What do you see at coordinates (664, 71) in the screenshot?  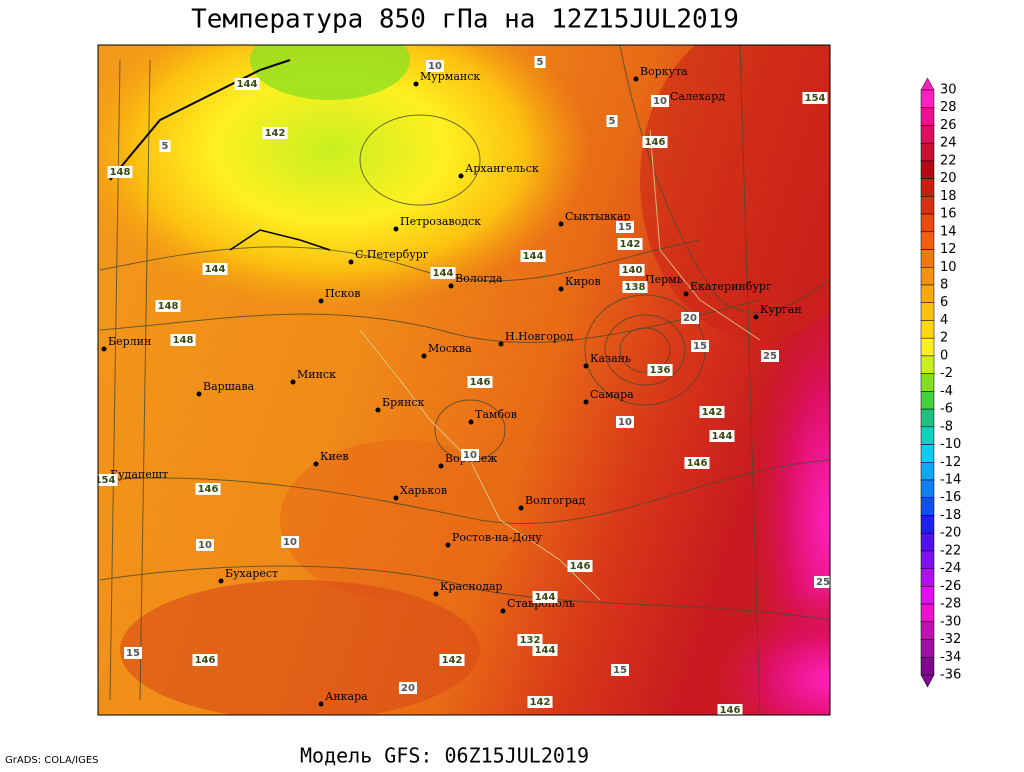 I see `city-label: Воркута` at bounding box center [664, 71].